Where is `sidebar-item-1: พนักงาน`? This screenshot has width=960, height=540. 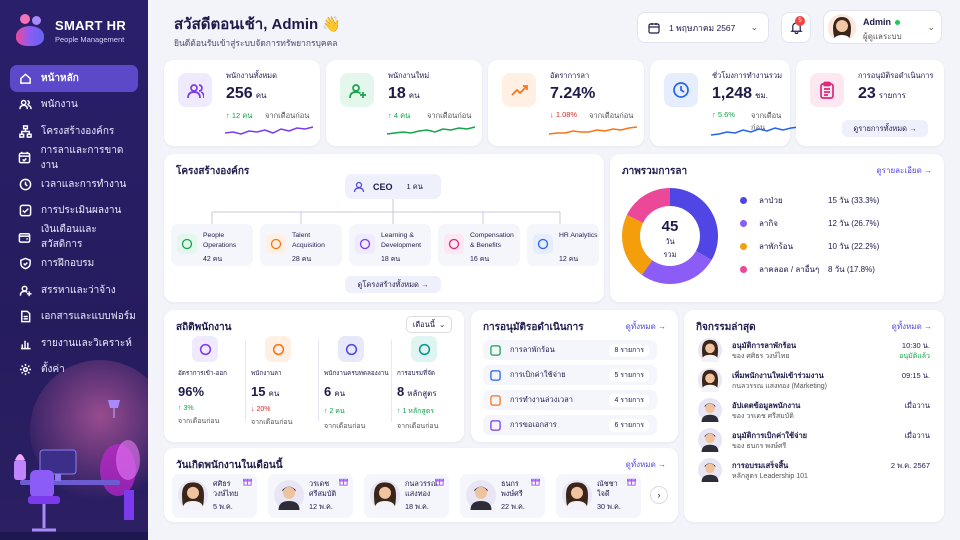 sidebar-item-1: พนักงาน is located at coordinates (74, 105).